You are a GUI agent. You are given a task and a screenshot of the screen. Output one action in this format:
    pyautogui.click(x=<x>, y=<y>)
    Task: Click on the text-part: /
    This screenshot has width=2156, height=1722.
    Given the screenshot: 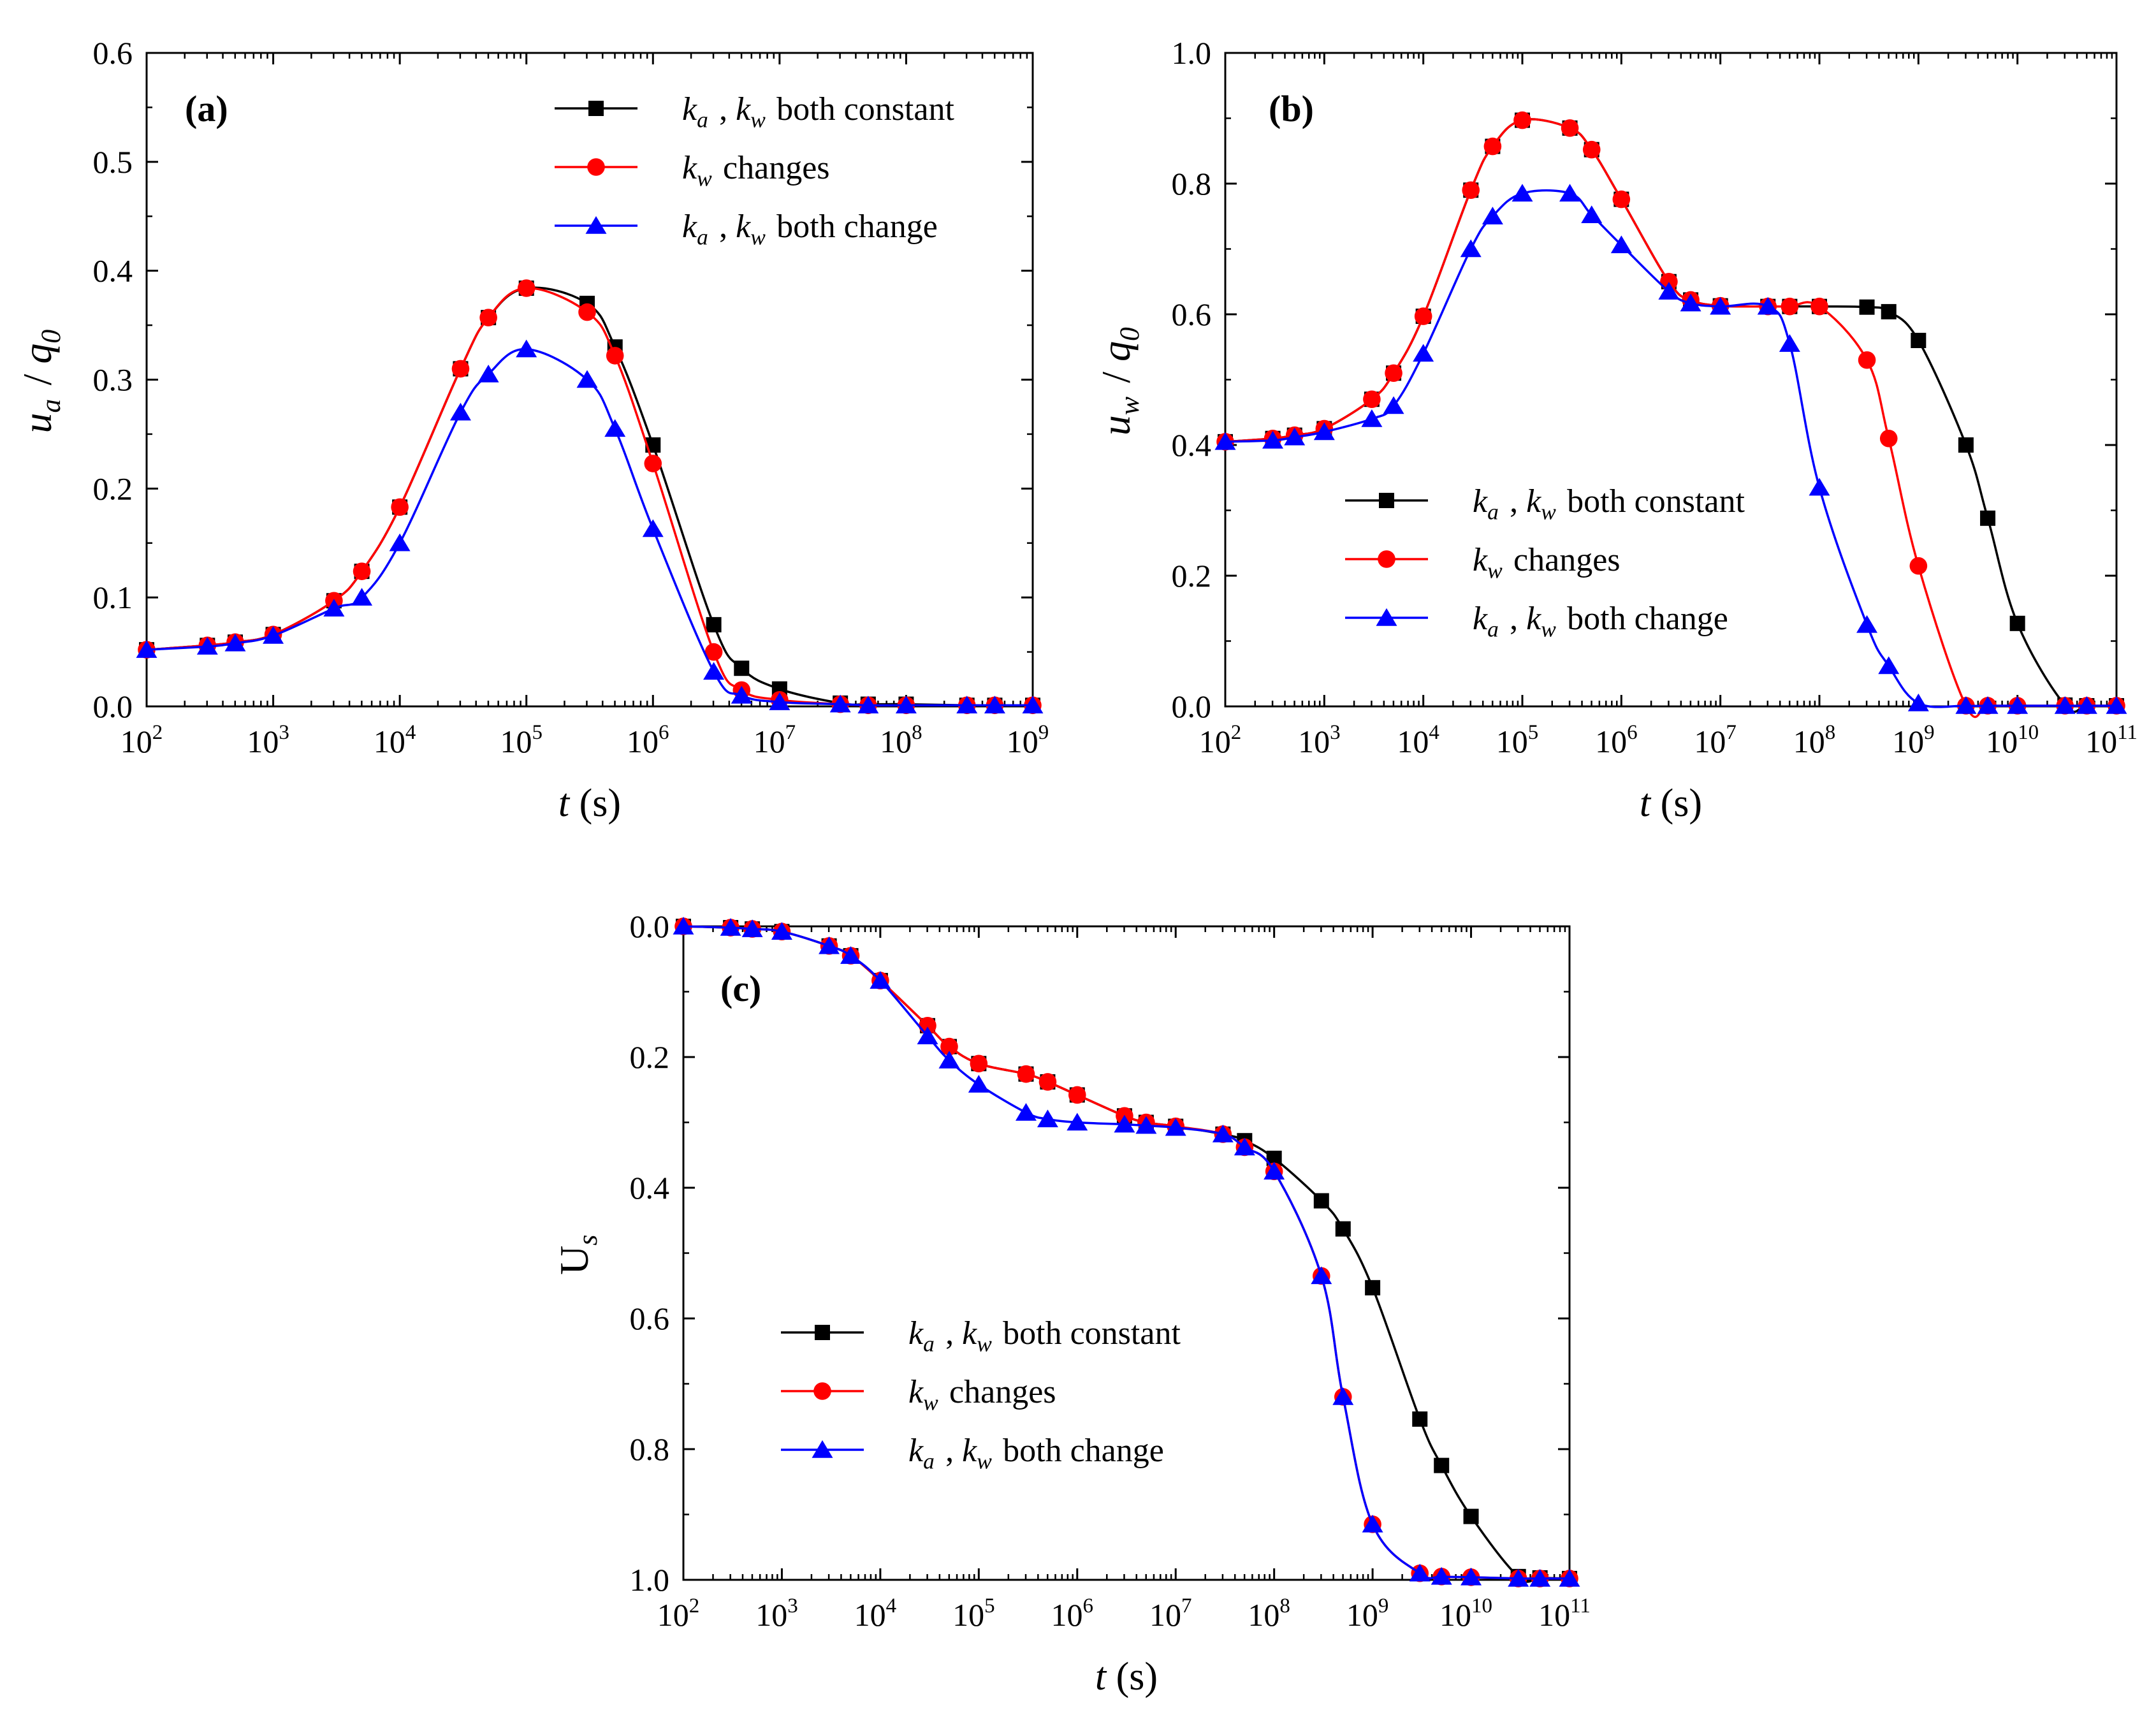 What is the action you would take?
    pyautogui.click(x=37, y=380)
    